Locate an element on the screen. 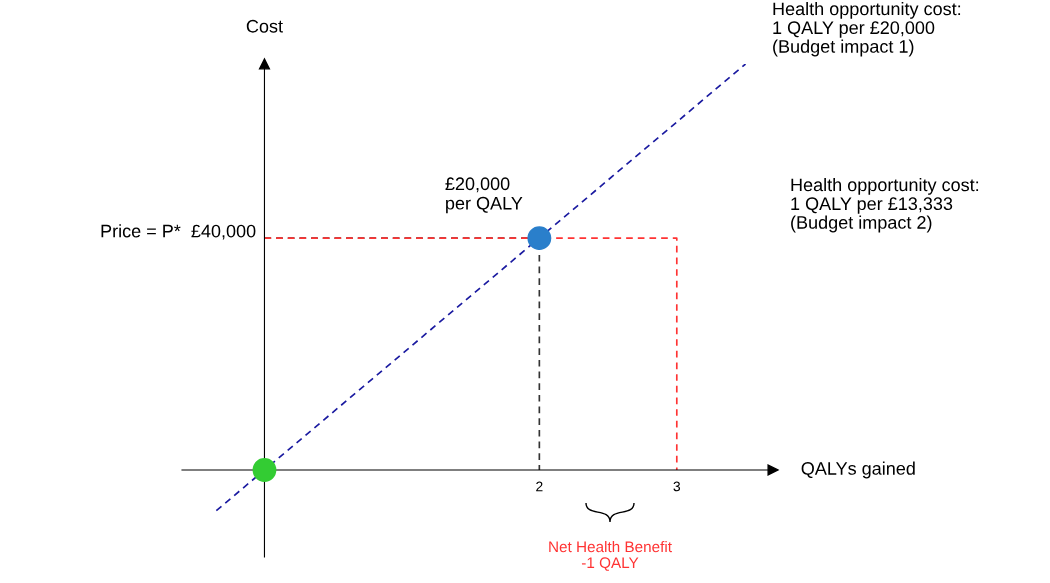 This screenshot has width=1050, height=583. annotation: £20,000 per QALY is located at coordinates (484, 195).